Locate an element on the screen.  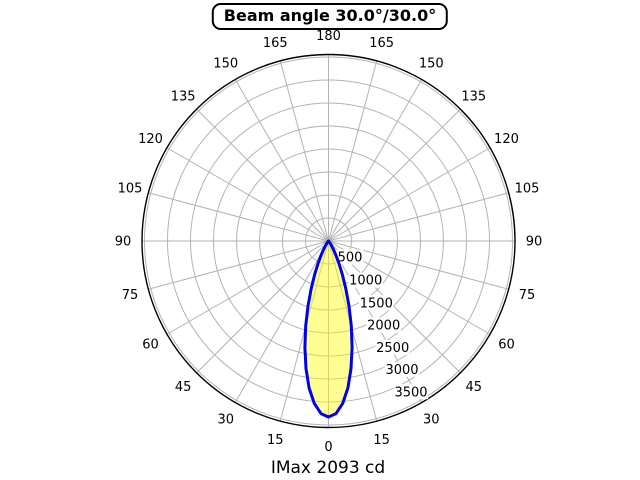
radial-tick-label: 1000 is located at coordinates (365, 281).